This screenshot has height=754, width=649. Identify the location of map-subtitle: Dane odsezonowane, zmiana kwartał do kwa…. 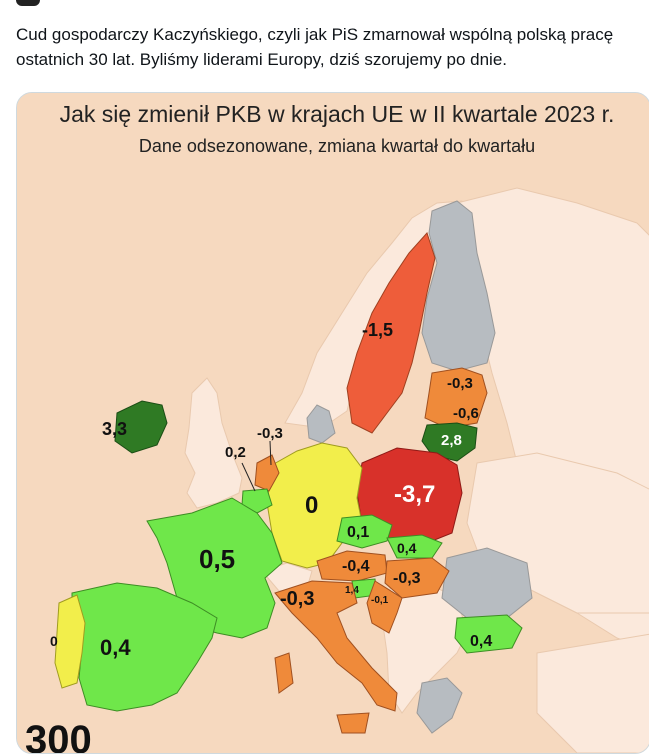
(337, 146).